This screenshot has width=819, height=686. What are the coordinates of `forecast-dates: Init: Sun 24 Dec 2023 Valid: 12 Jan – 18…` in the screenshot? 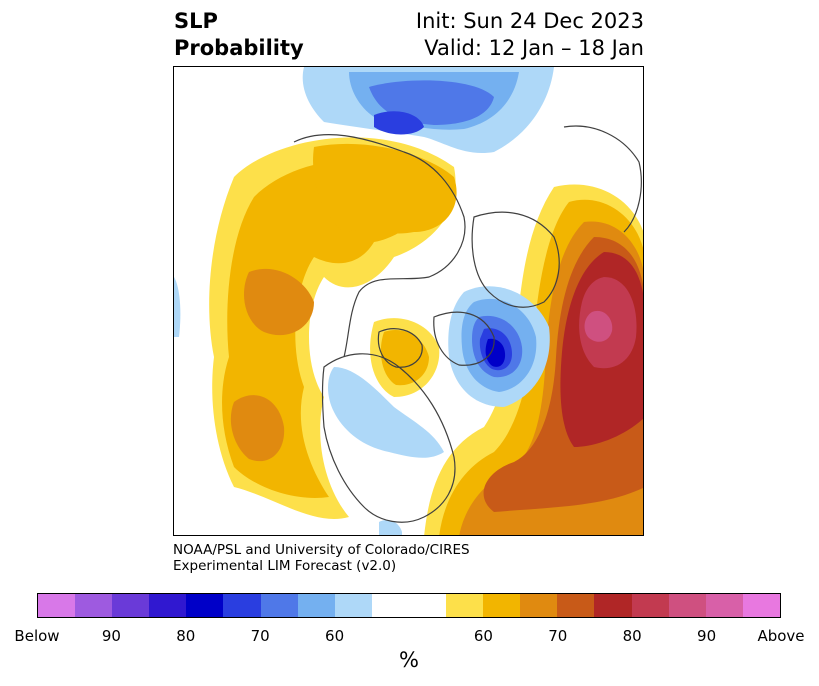 It's located at (530, 35).